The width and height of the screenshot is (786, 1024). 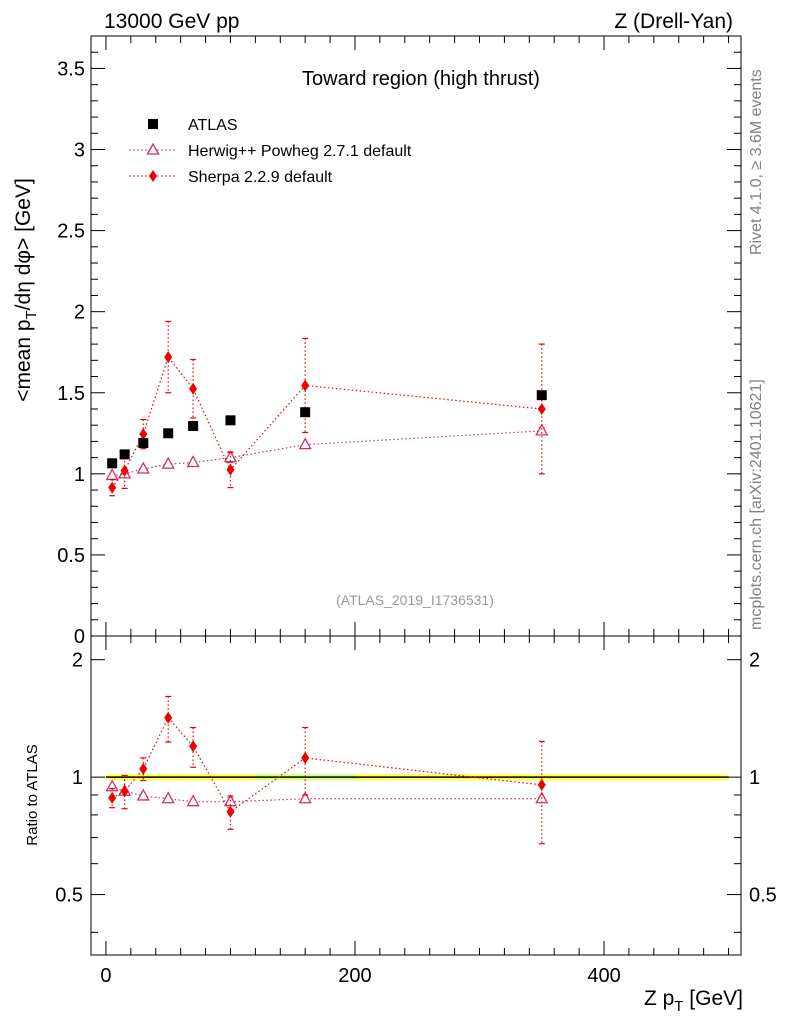 What do you see at coordinates (71, 556) in the screenshot?
I see `y-tick-label: 0.5` at bounding box center [71, 556].